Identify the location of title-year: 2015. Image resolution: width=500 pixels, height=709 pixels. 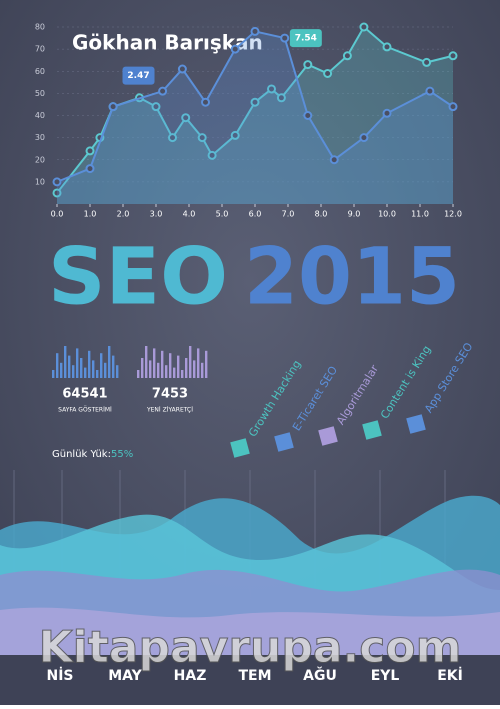
(352, 277).